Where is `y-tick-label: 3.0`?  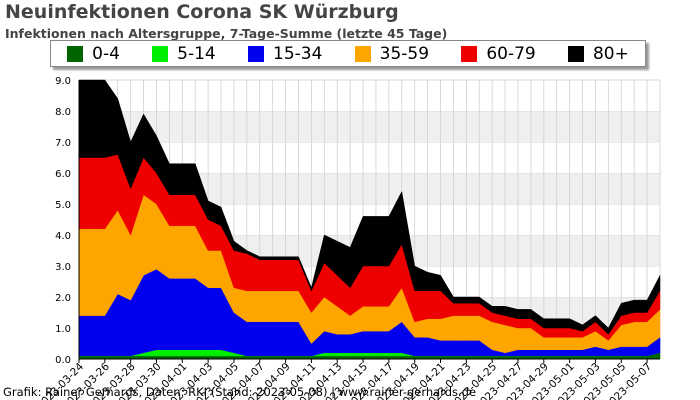
y-tick-label: 3.0 is located at coordinates (63, 267).